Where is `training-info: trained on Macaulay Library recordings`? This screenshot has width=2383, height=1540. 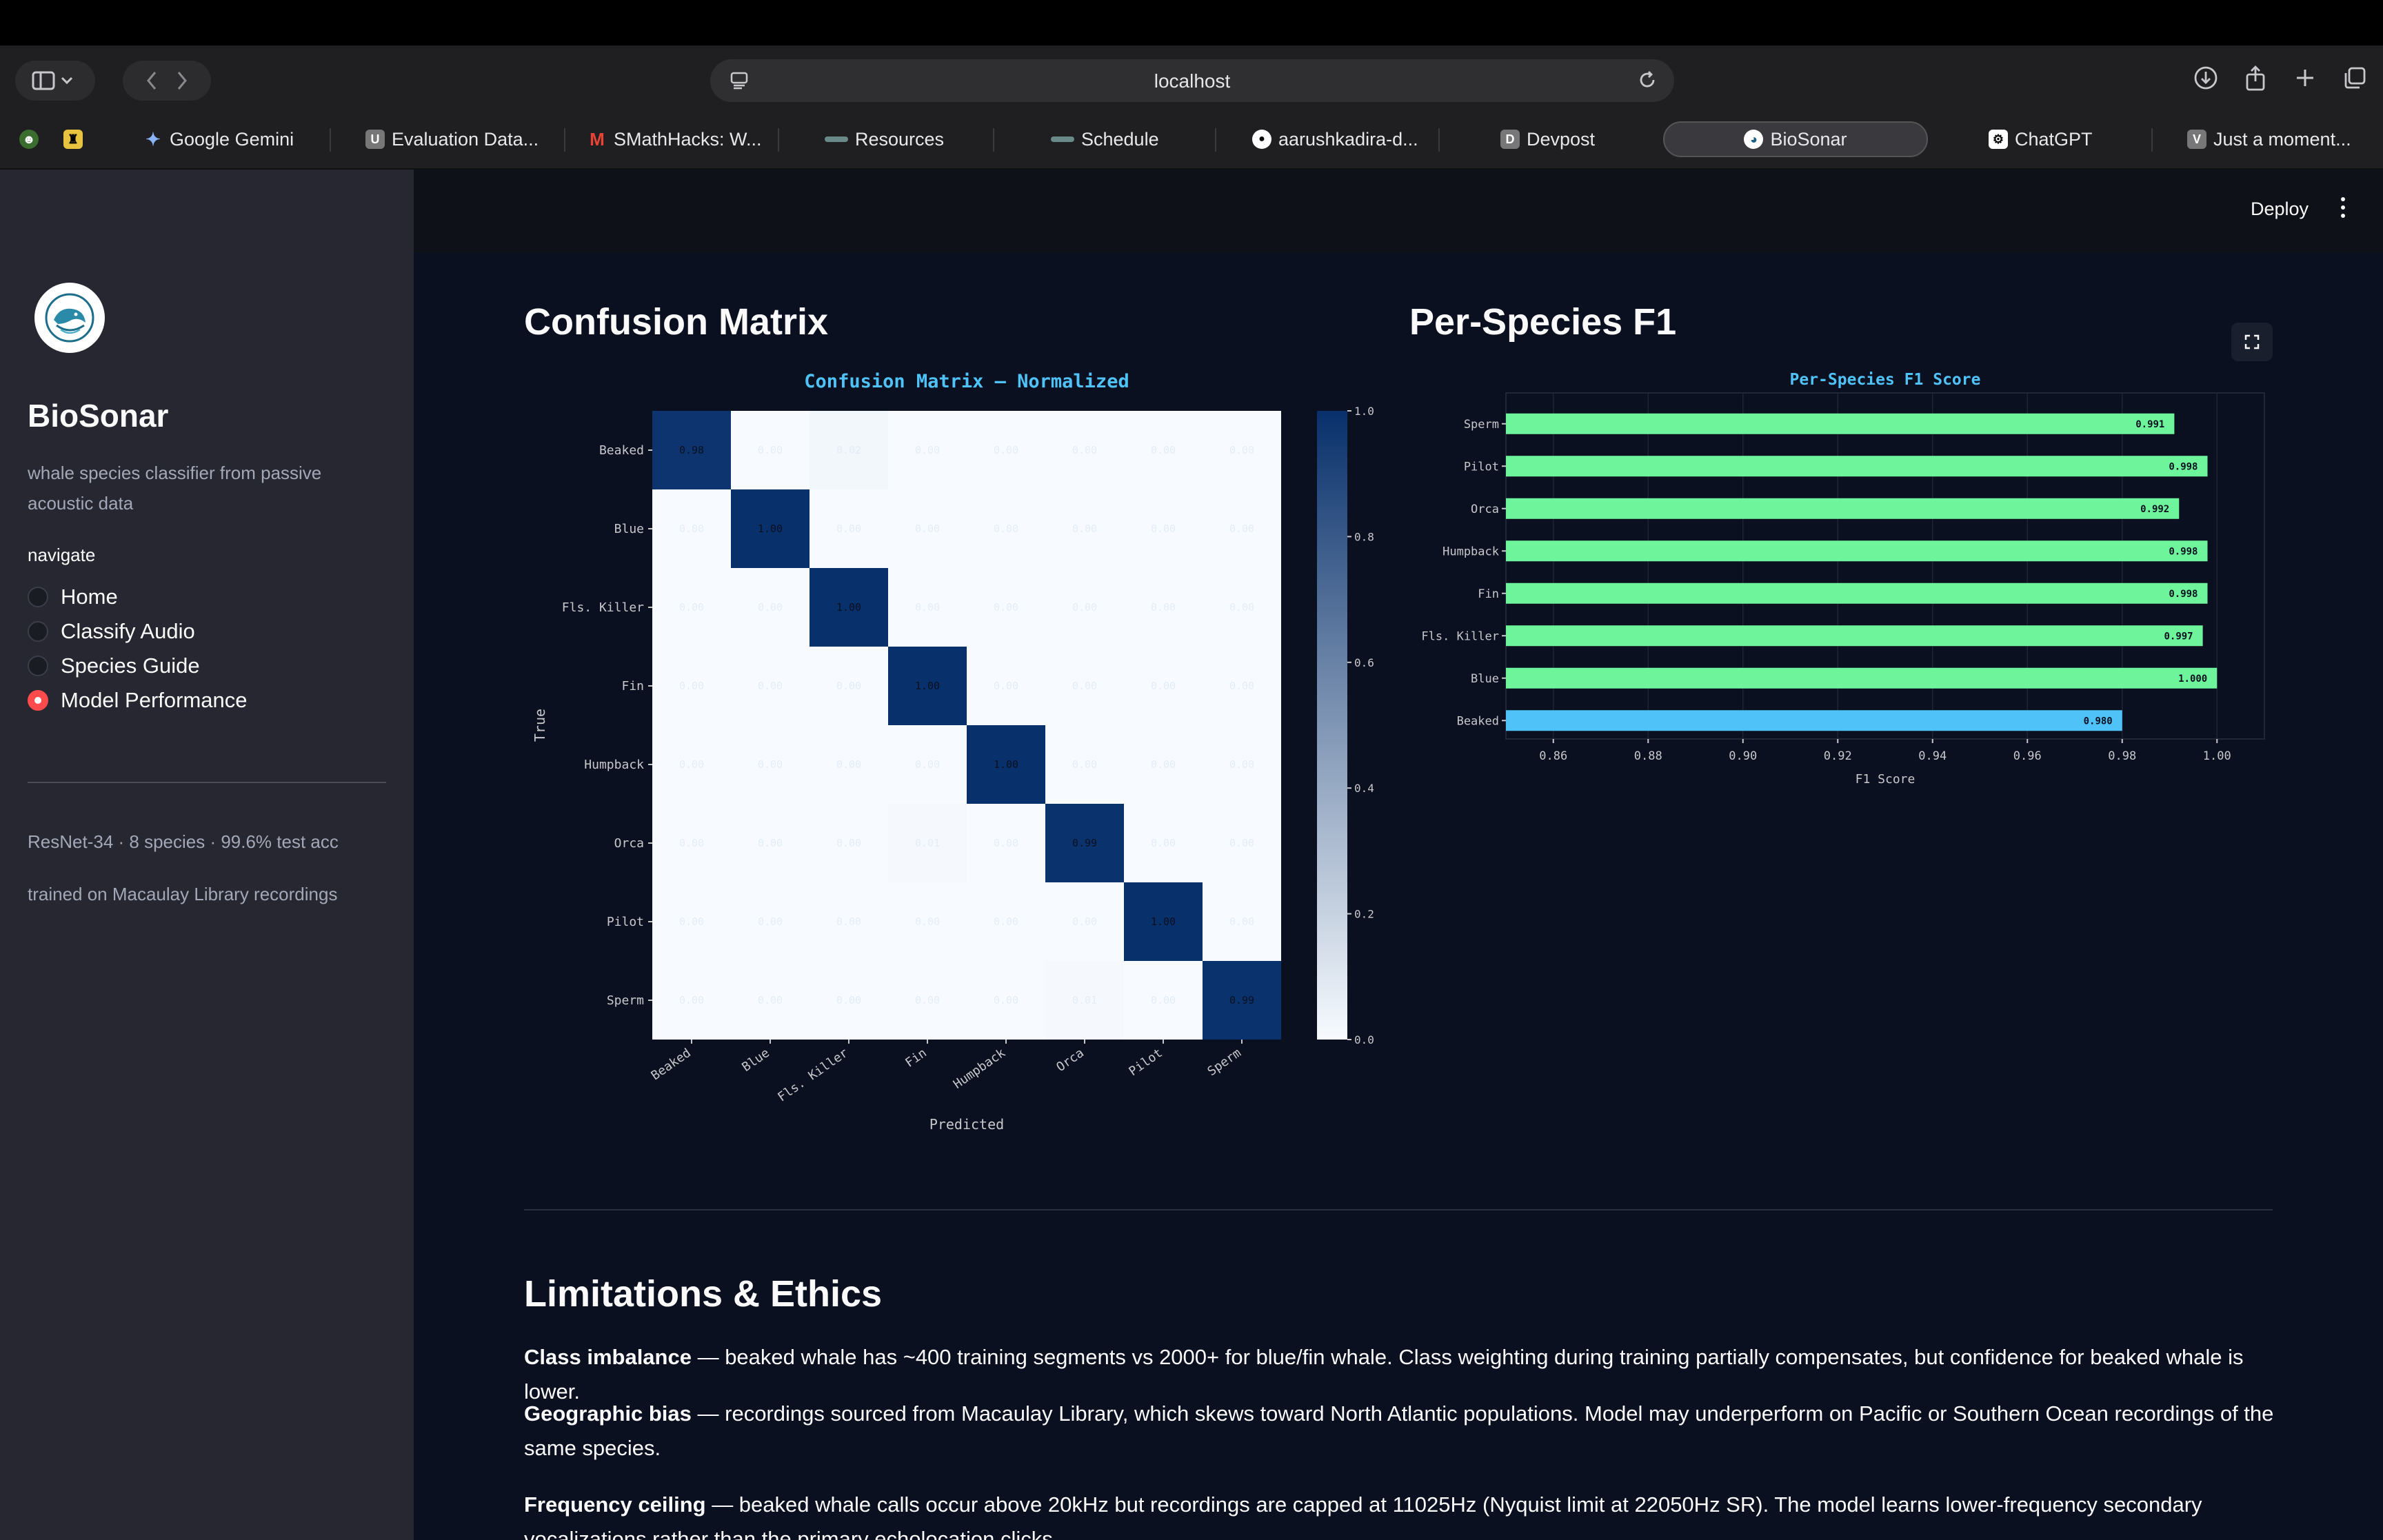 training-info: trained on Macaulay Library recordings is located at coordinates (183, 894).